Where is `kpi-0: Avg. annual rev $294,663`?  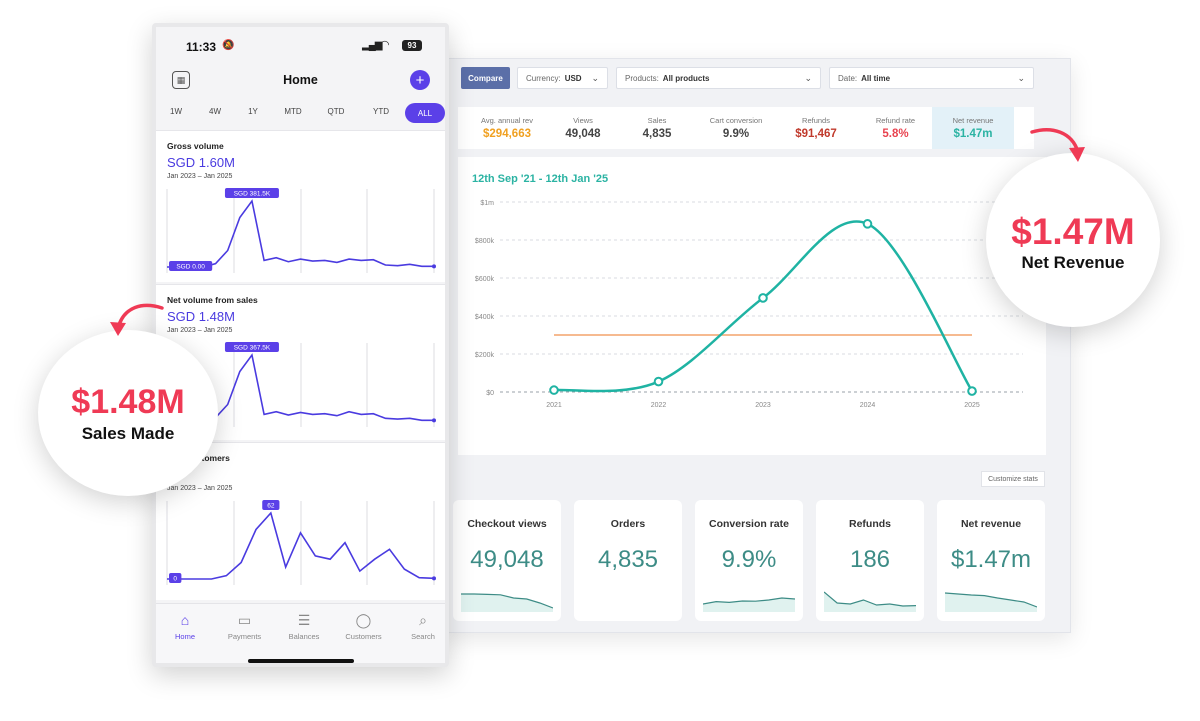
kpi-0: Avg. annual rev $294,663 is located at coordinates (507, 128).